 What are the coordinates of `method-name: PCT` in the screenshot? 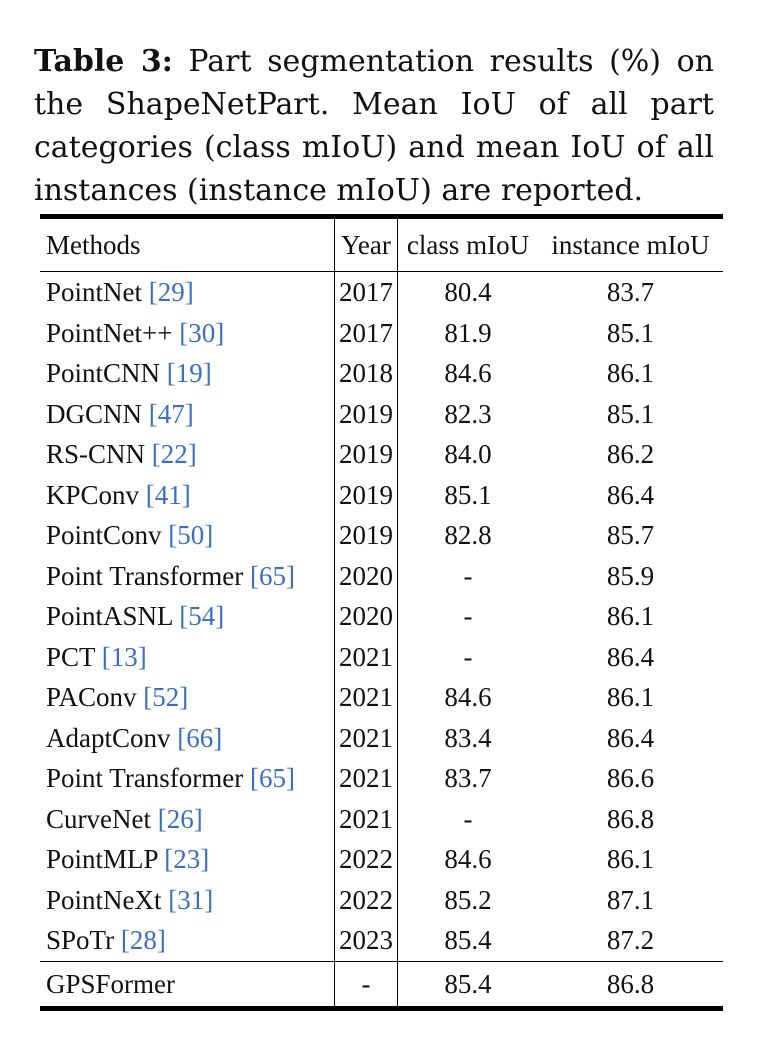 It's located at (74, 656).